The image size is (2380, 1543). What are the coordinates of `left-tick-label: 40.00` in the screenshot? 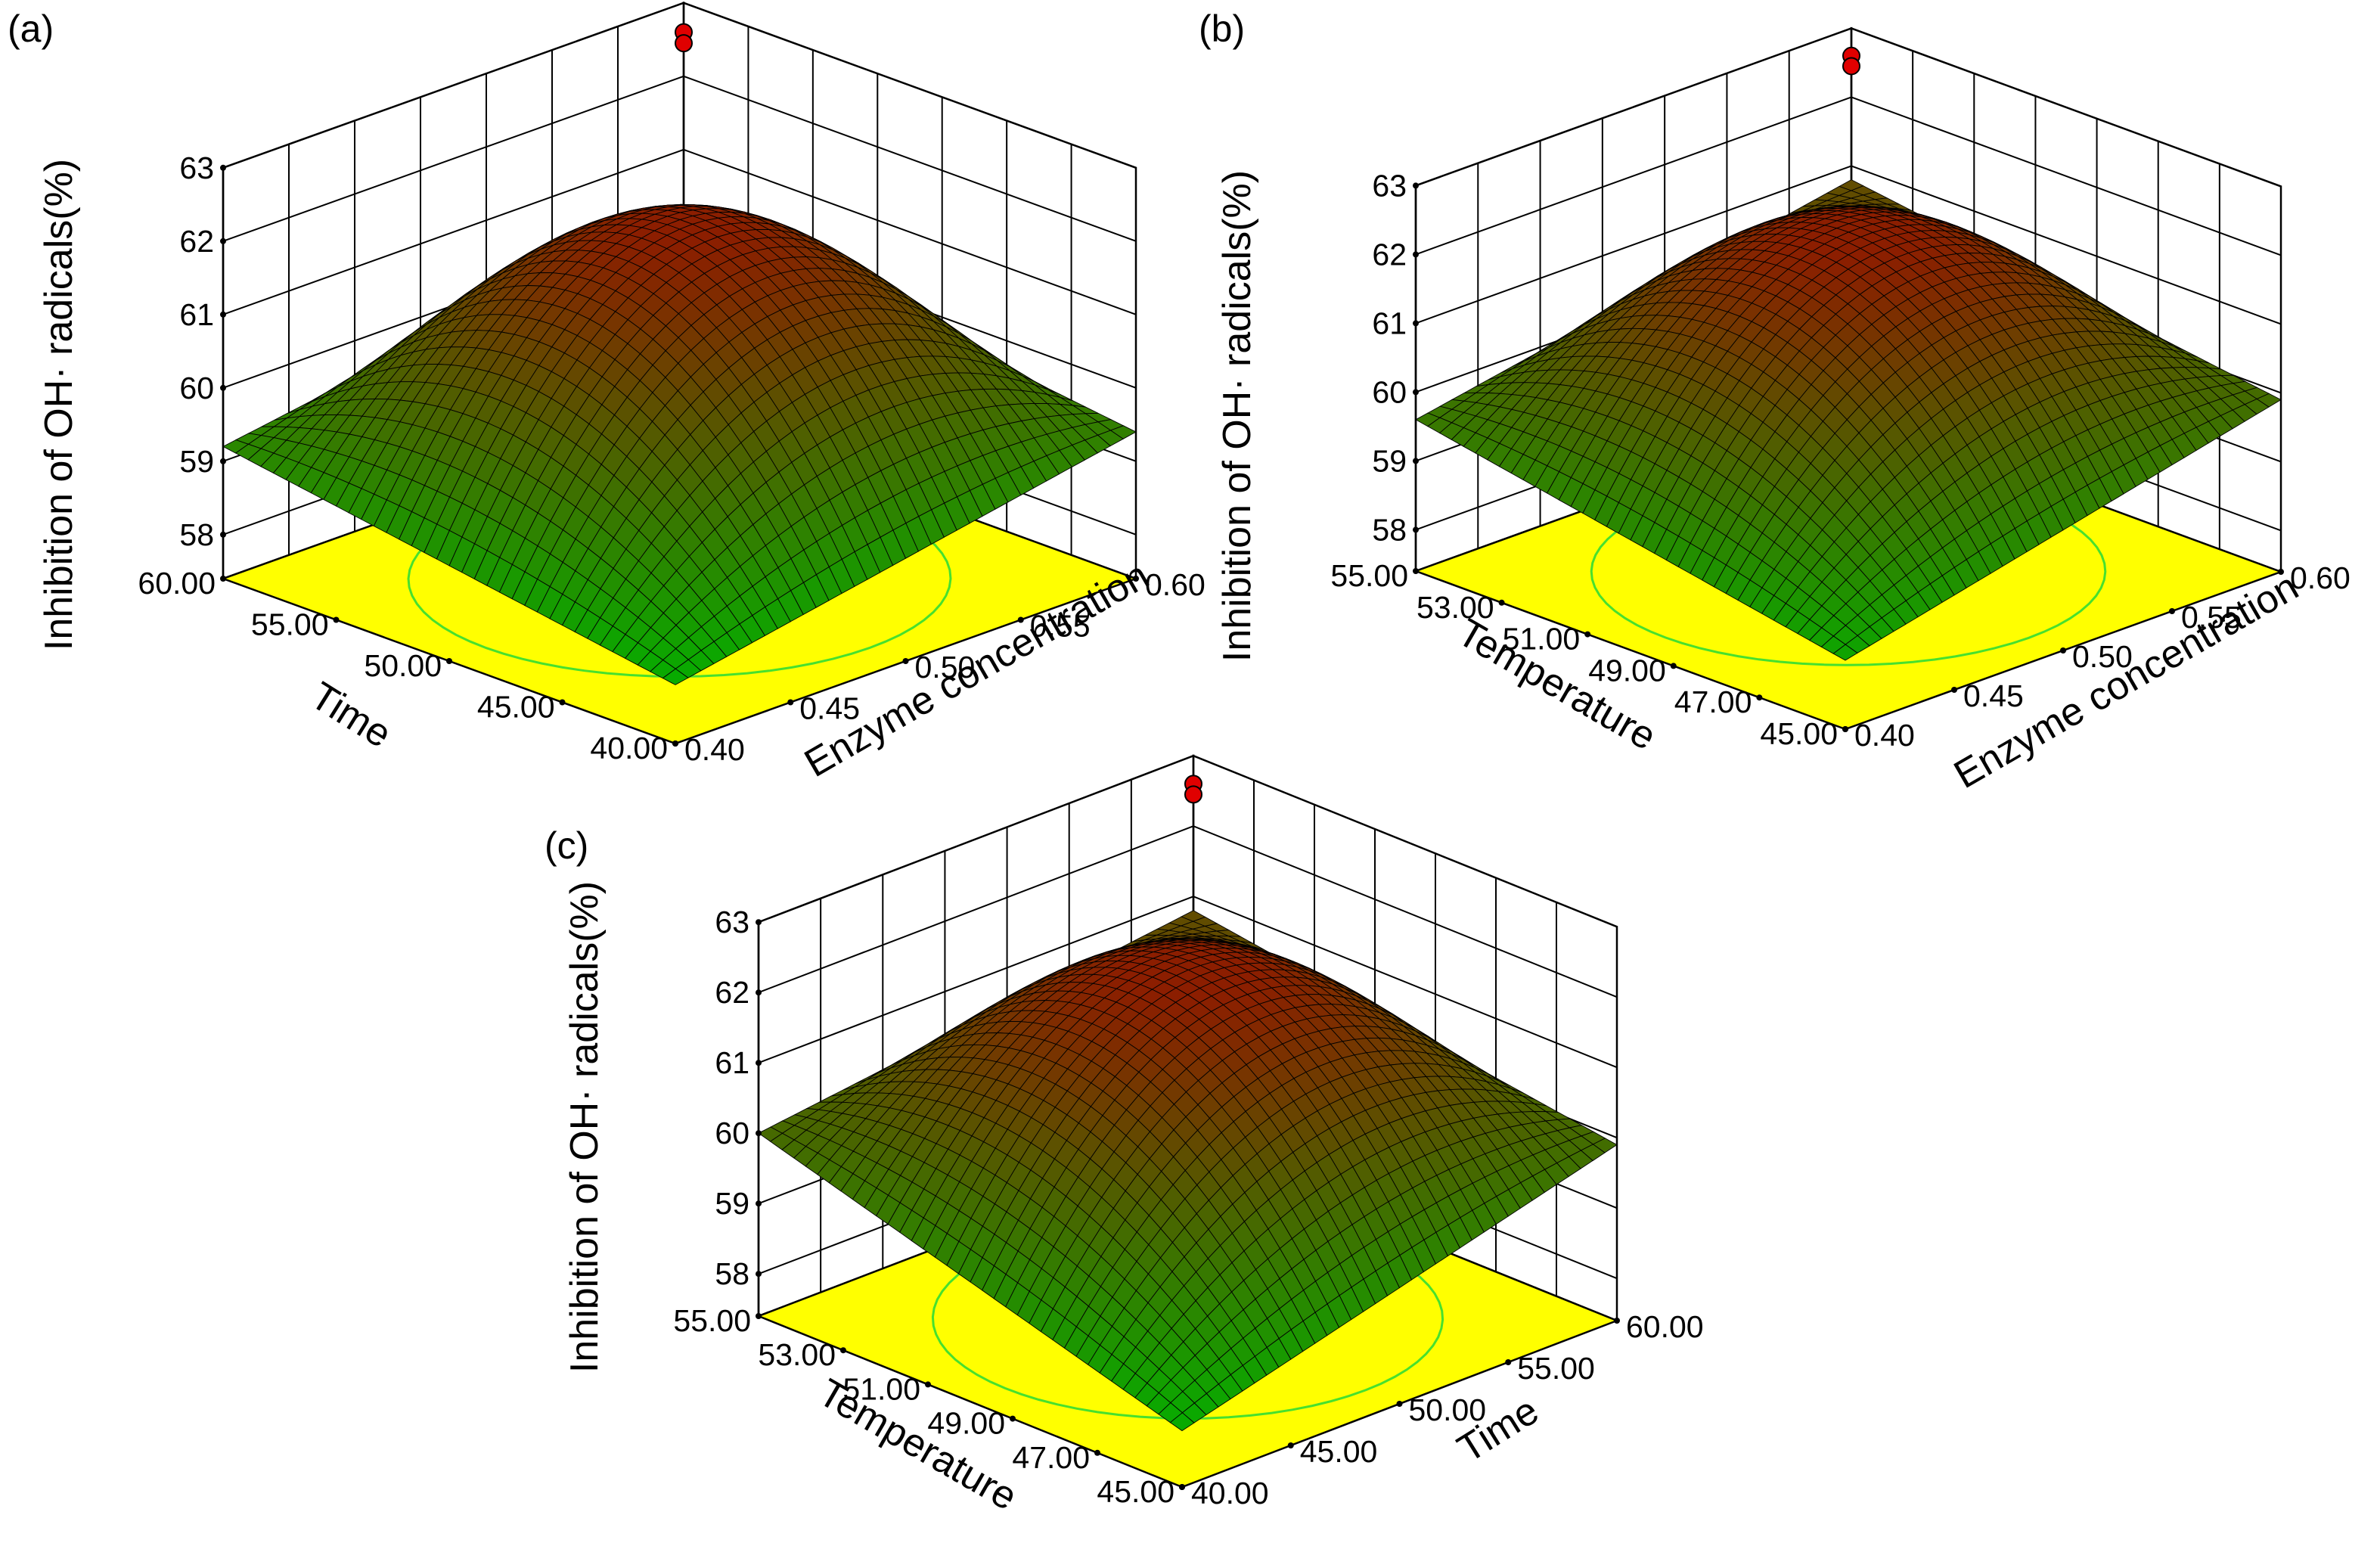 It's located at (629, 748).